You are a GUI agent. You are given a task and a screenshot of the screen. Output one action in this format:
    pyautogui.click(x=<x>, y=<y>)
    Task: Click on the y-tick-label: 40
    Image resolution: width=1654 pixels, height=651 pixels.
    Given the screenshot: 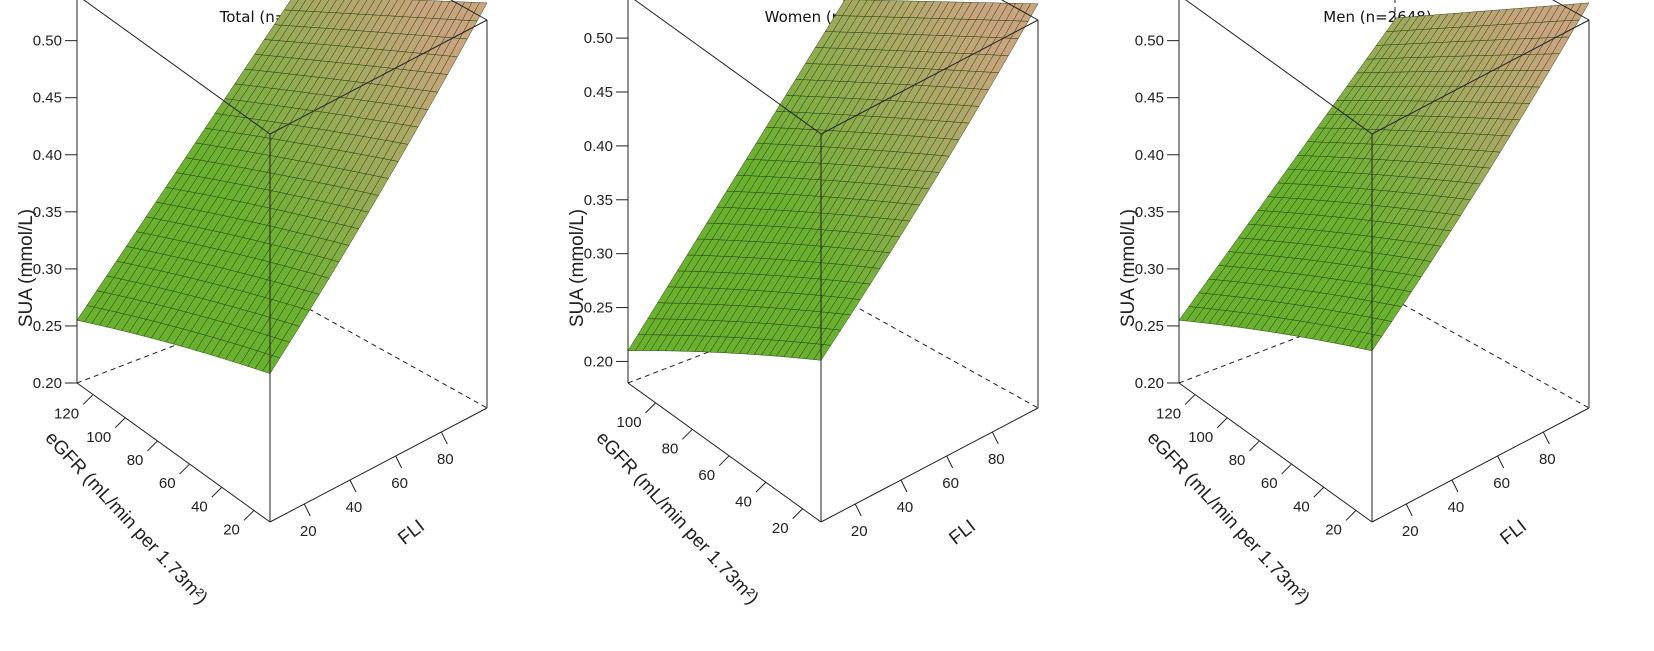 What is the action you would take?
    pyautogui.click(x=1301, y=506)
    